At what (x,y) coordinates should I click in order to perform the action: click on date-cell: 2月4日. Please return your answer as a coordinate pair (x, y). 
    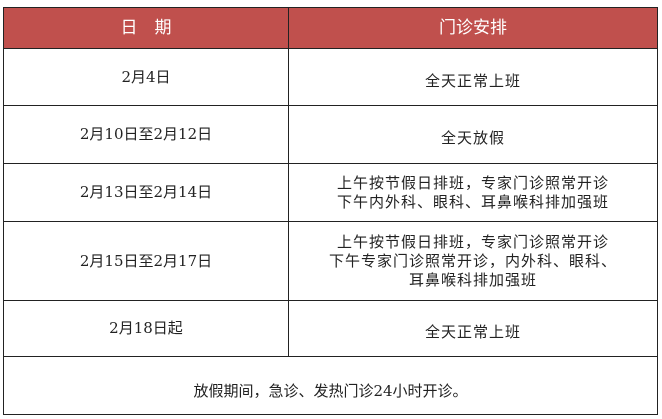
    Looking at the image, I should click on (146, 77).